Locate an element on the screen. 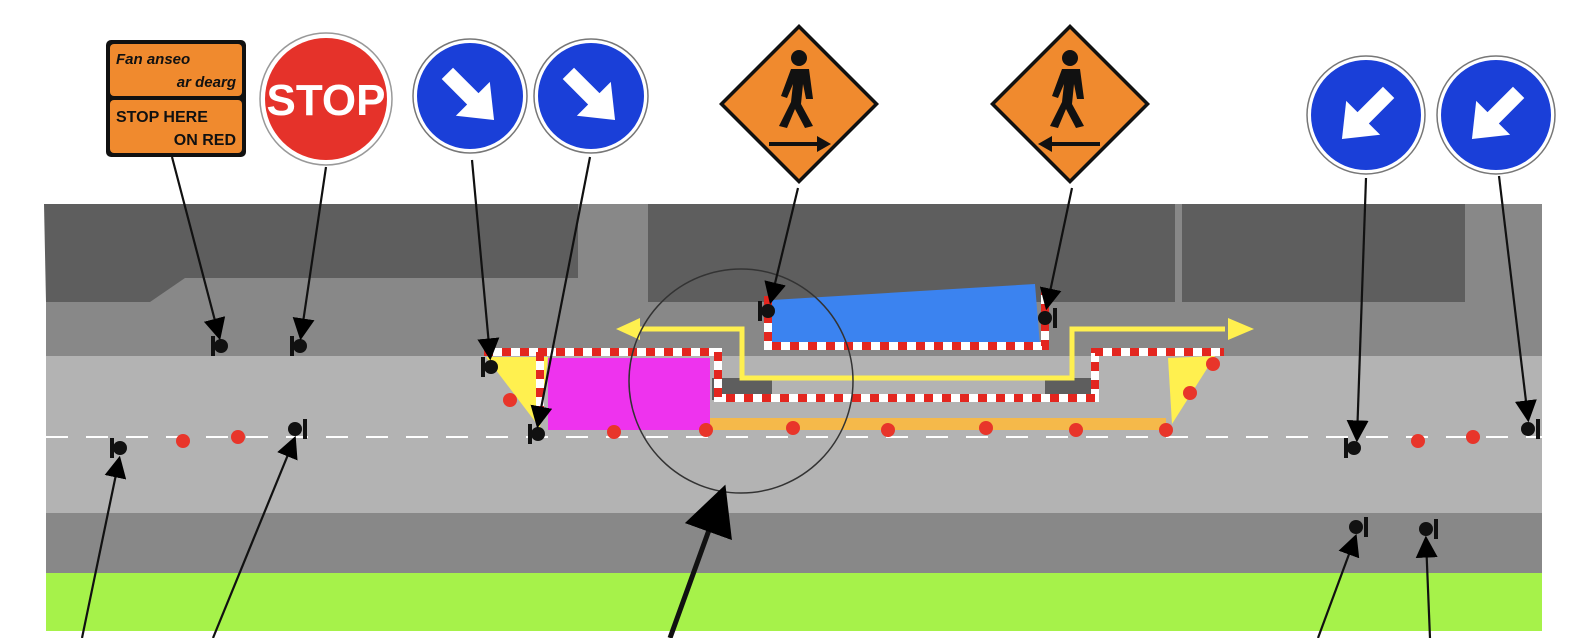  pedestrian-crossing-arrow-right-sign is located at coordinates (799, 104).